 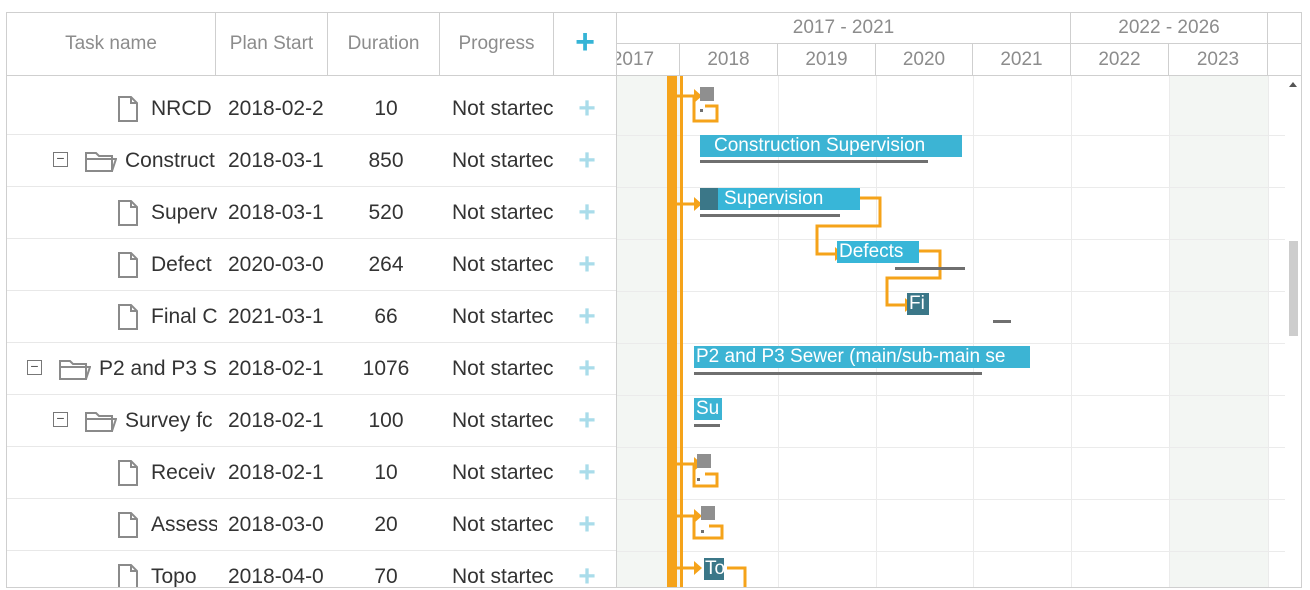 What do you see at coordinates (774, 198) in the screenshot?
I see `task-bar-label: Supervision` at bounding box center [774, 198].